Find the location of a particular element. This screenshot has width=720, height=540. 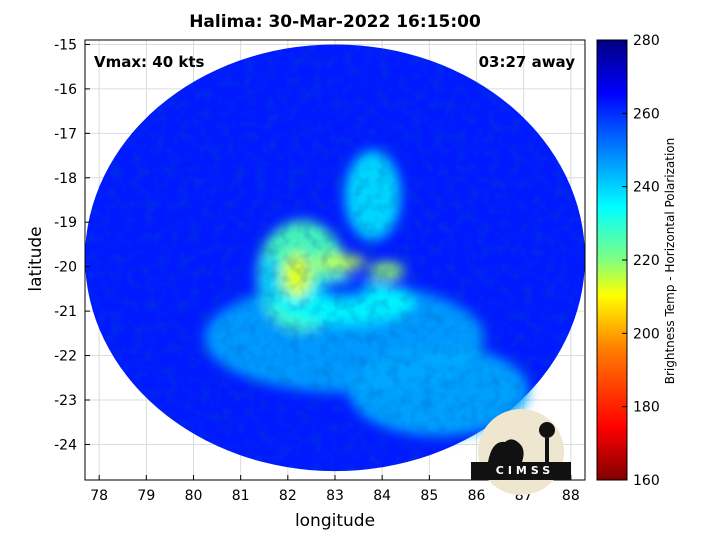

y-tick-label: -18 is located at coordinates (65, 179).